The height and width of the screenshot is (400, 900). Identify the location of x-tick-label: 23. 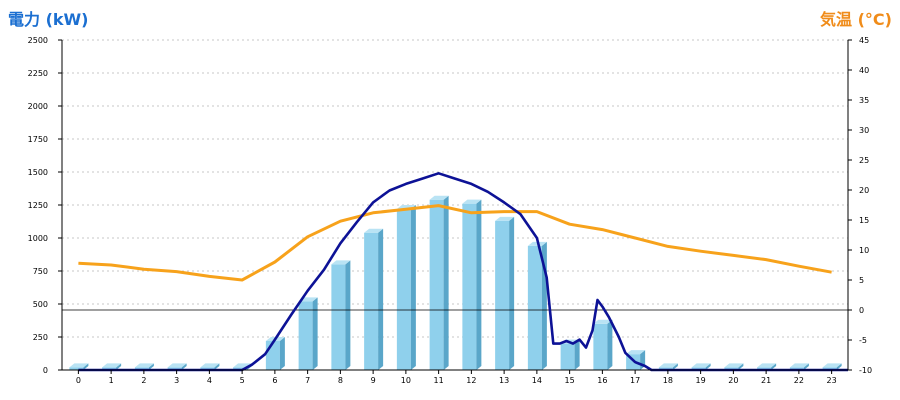
(832, 380).